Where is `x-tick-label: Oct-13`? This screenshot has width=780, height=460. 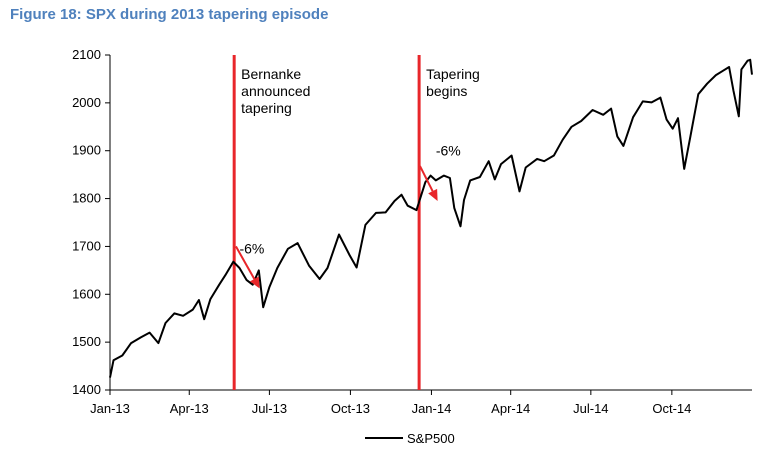 x-tick-label: Oct-13 is located at coordinates (350, 408).